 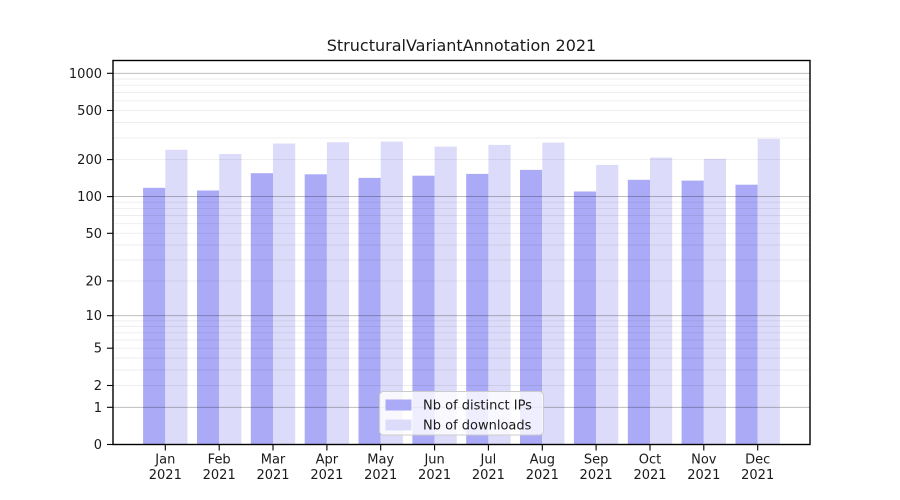 What do you see at coordinates (98, 445) in the screenshot?
I see `y-tick-label: 0` at bounding box center [98, 445].